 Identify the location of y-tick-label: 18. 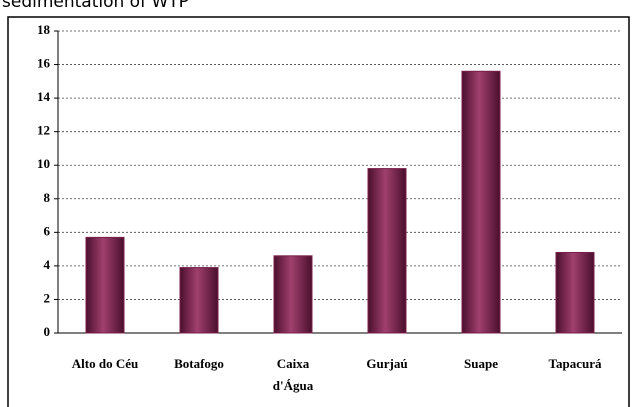
(44, 29).